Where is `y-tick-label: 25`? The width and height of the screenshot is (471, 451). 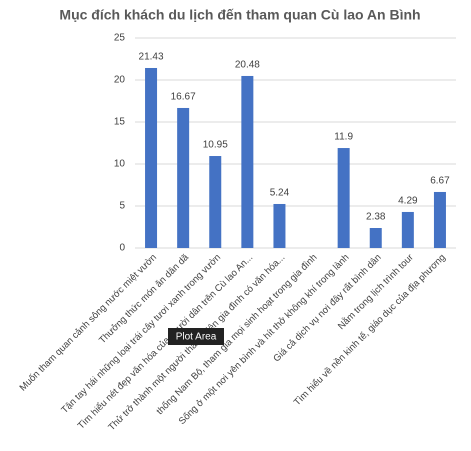
y-tick-label: 25 is located at coordinates (120, 38).